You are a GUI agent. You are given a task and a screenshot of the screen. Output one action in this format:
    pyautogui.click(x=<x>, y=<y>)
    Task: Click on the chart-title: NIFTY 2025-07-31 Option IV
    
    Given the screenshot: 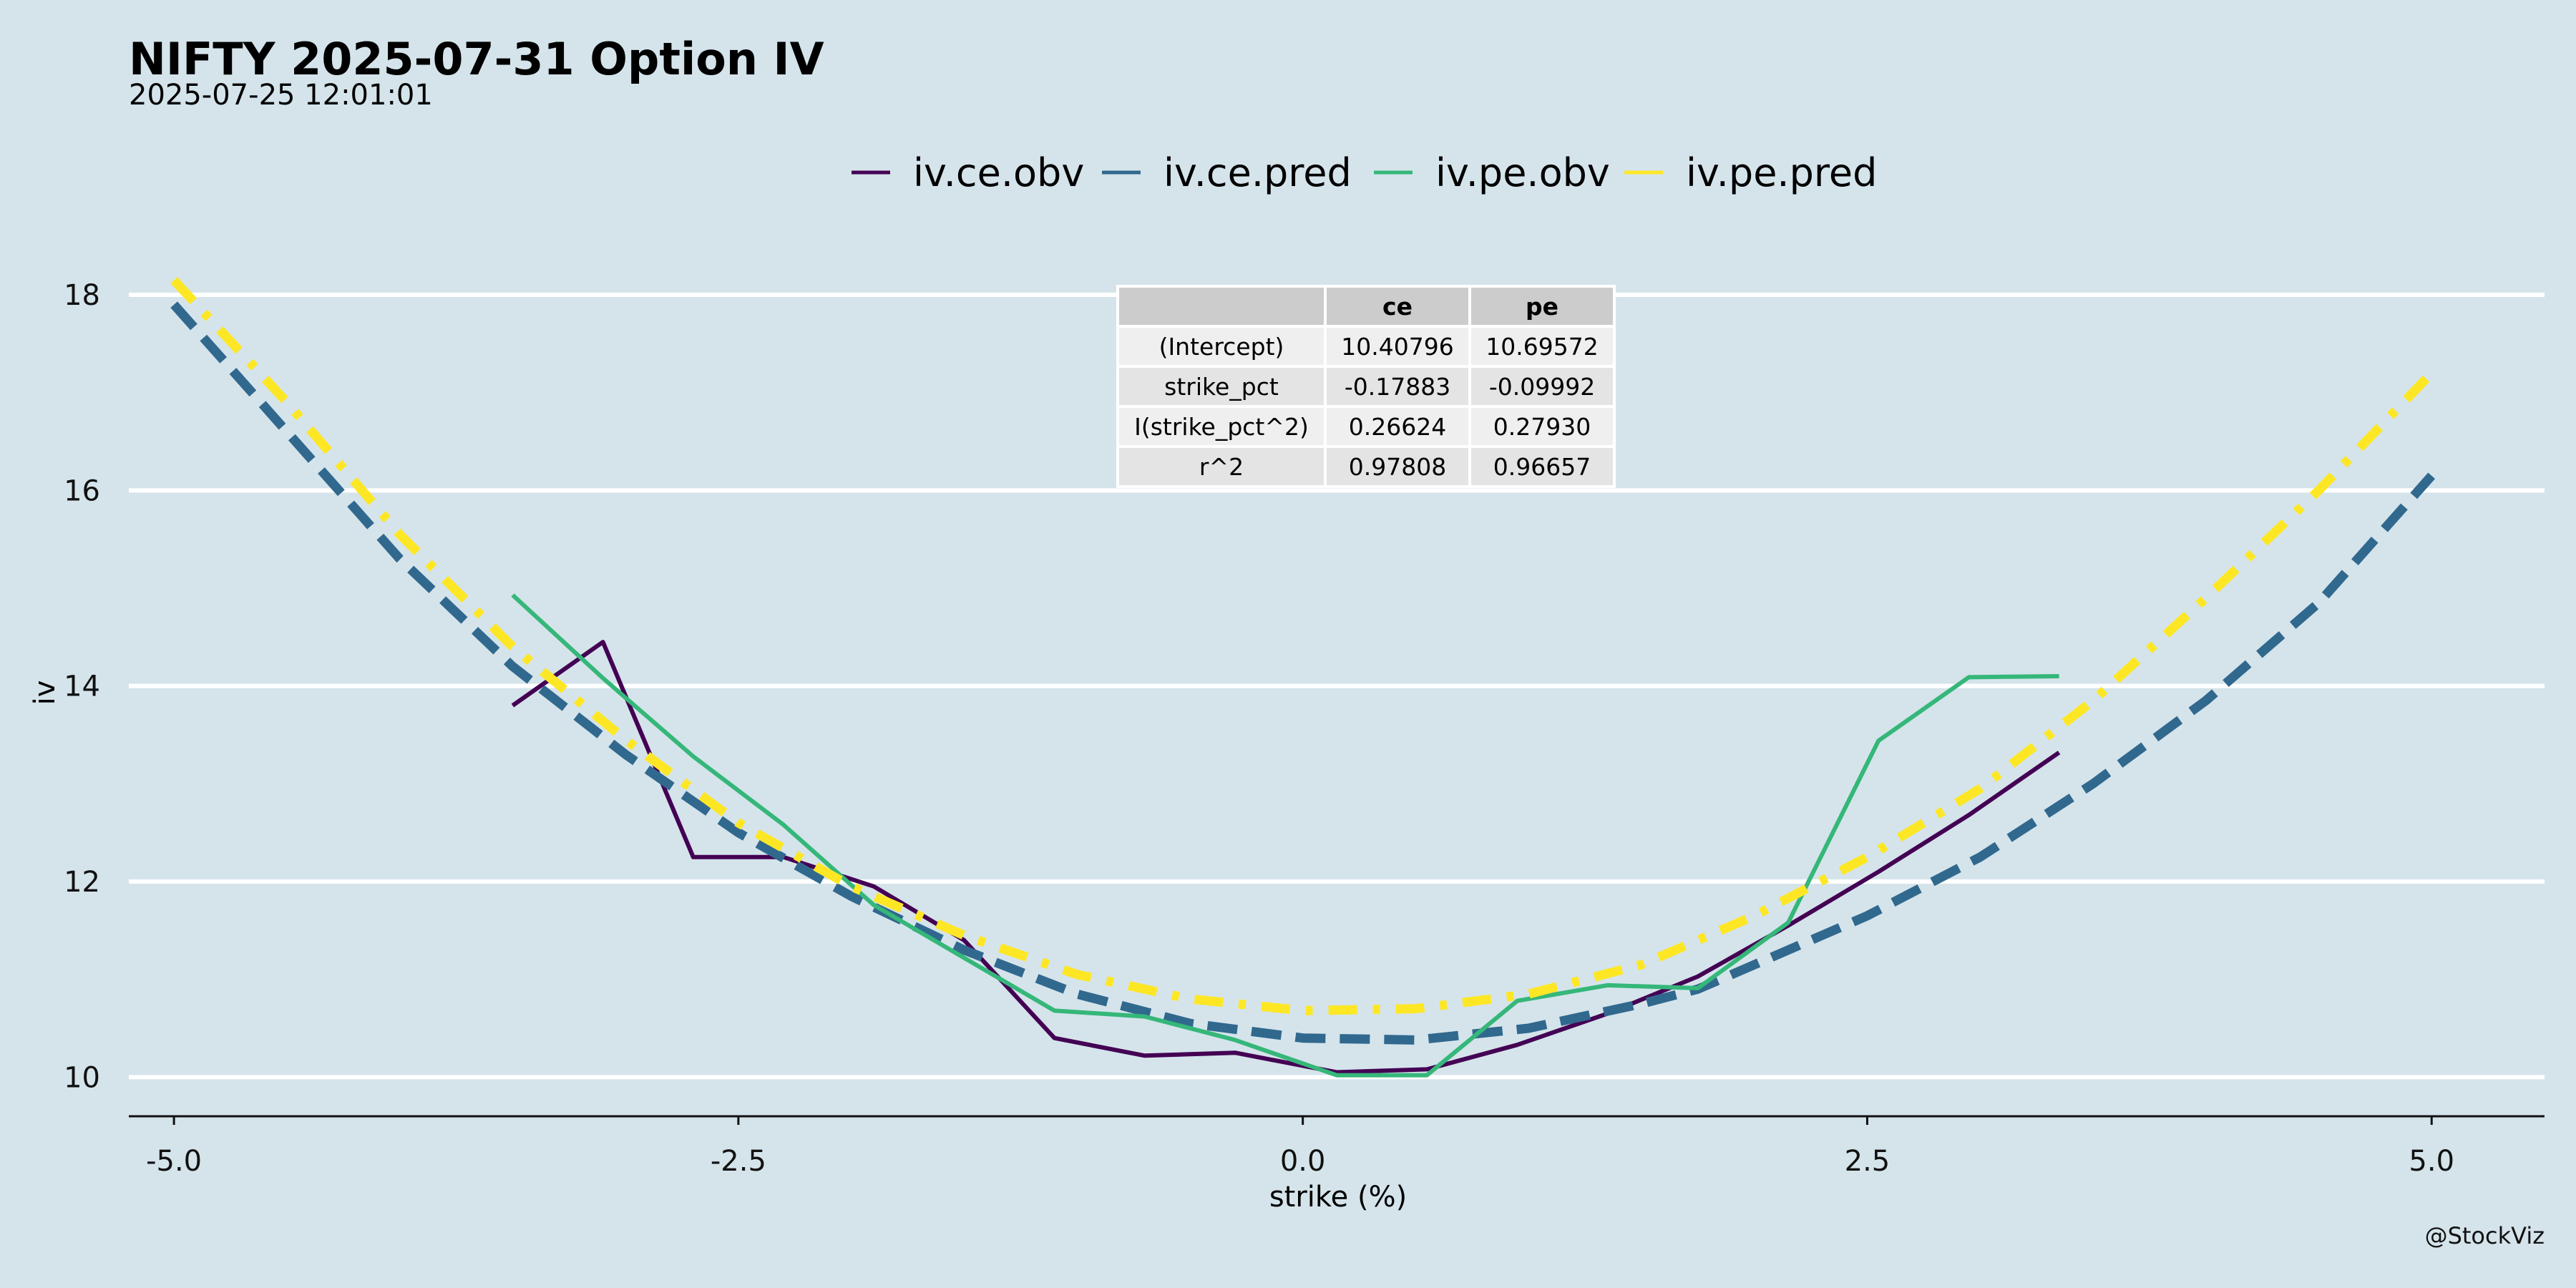 What is the action you would take?
    pyautogui.click(x=476, y=59)
    